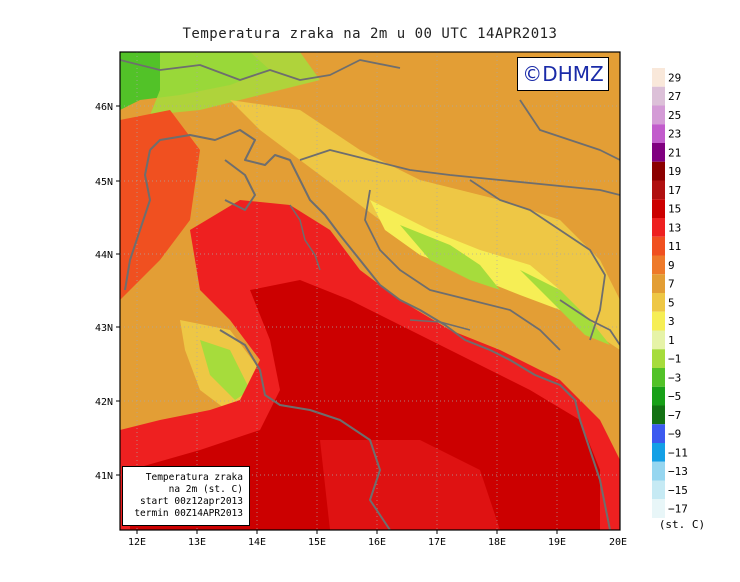 The height and width of the screenshot is (582, 740). What do you see at coordinates (618, 542) in the screenshot?
I see `lon-label-20e: 20E` at bounding box center [618, 542].